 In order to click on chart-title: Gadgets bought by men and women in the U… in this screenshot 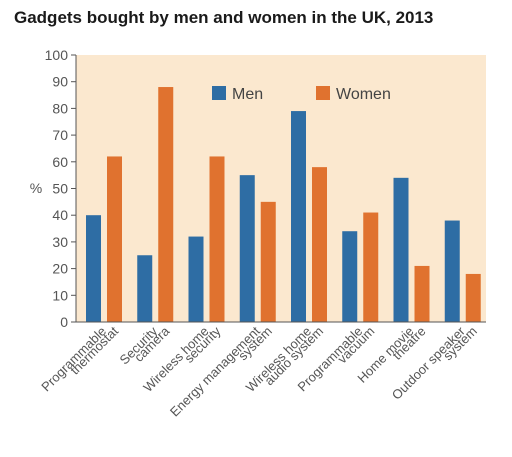, I will do `click(224, 17)`.